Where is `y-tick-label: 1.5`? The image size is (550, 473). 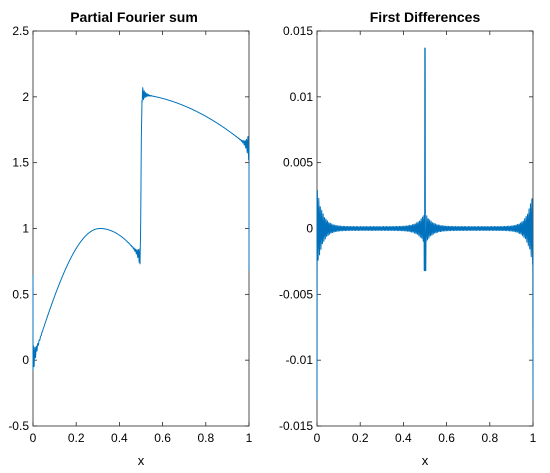
y-tick-label: 1.5 is located at coordinates (20, 163).